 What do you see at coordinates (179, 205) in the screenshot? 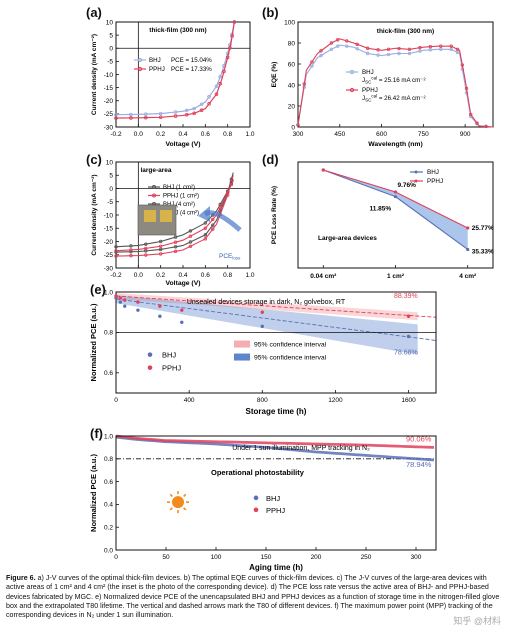
I see `legend-entry: BHJ (4 cm²)` at bounding box center [179, 205].